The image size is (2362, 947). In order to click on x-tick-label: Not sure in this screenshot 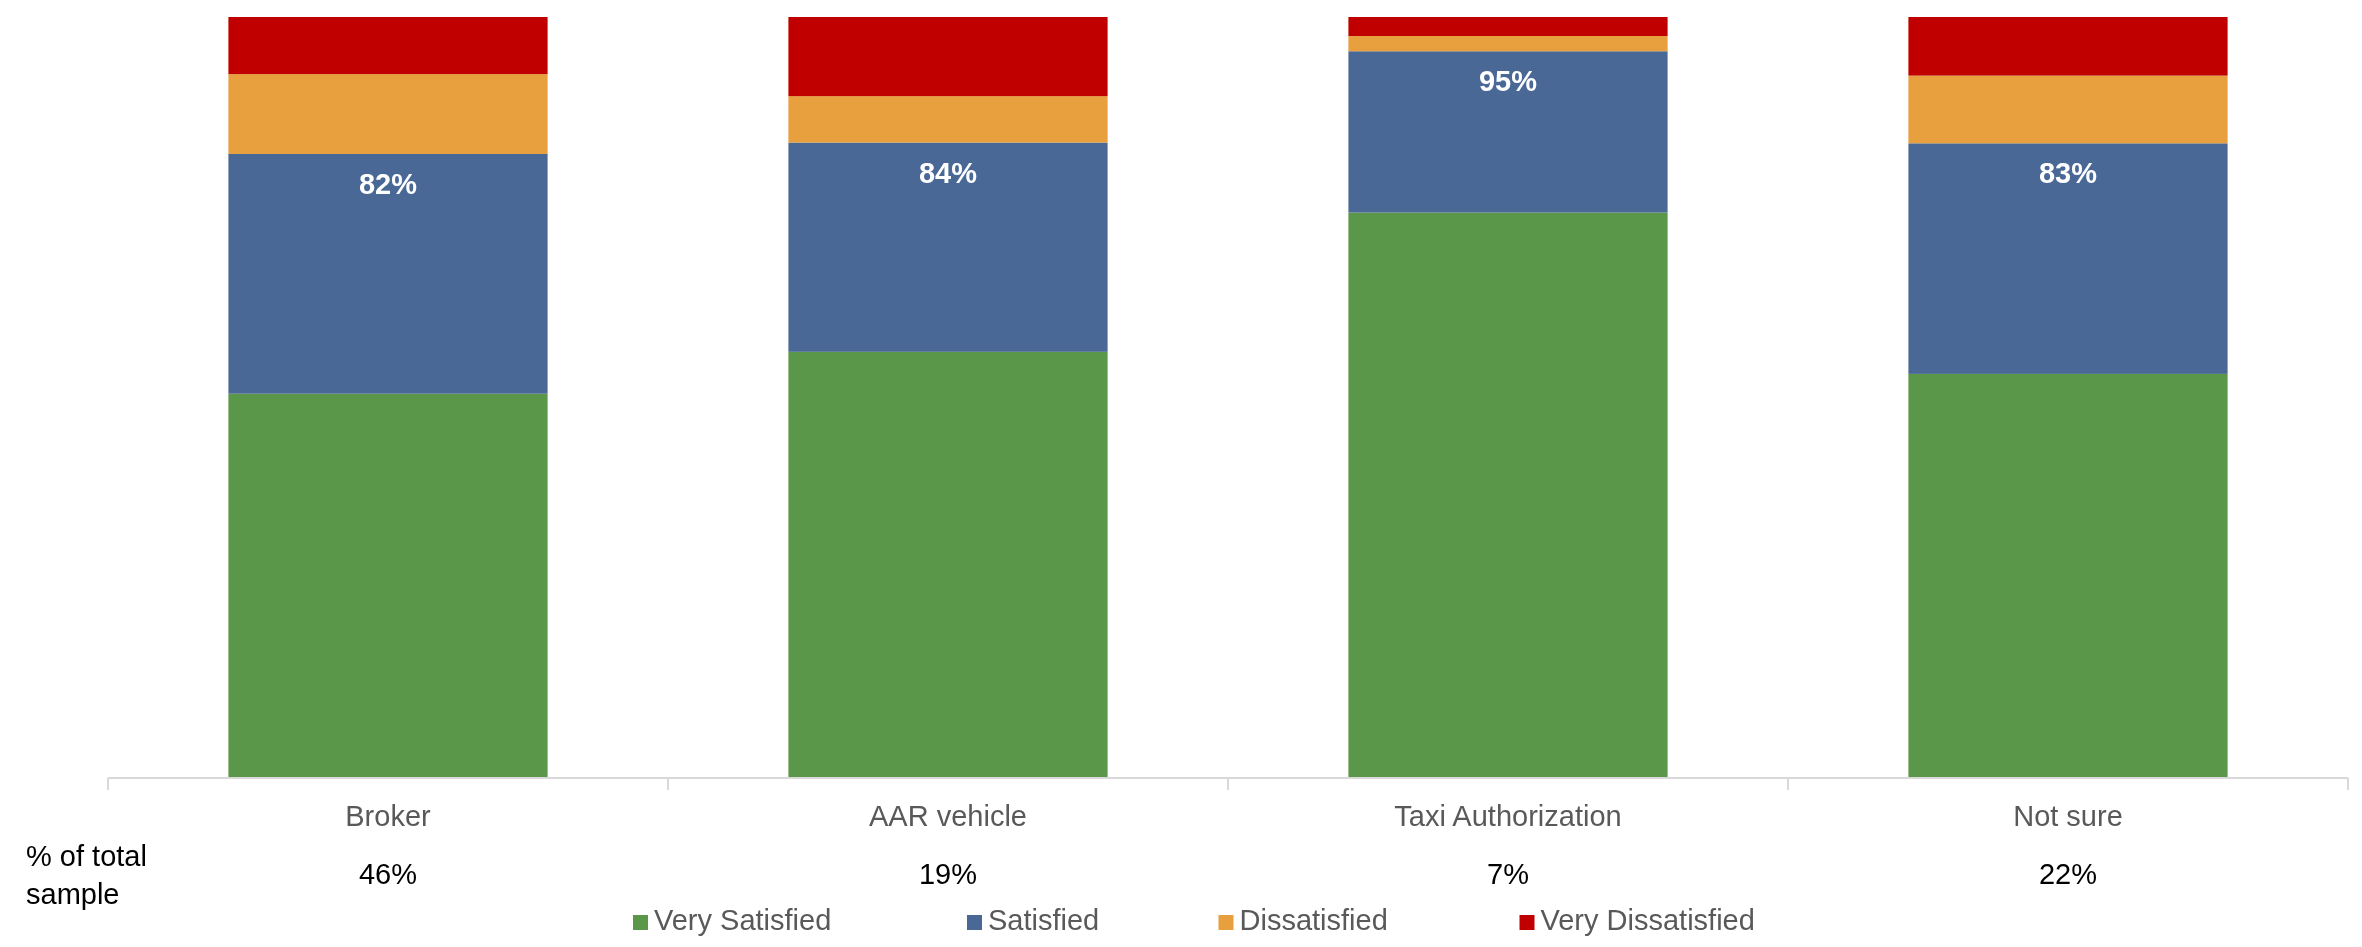, I will do `click(2068, 816)`.